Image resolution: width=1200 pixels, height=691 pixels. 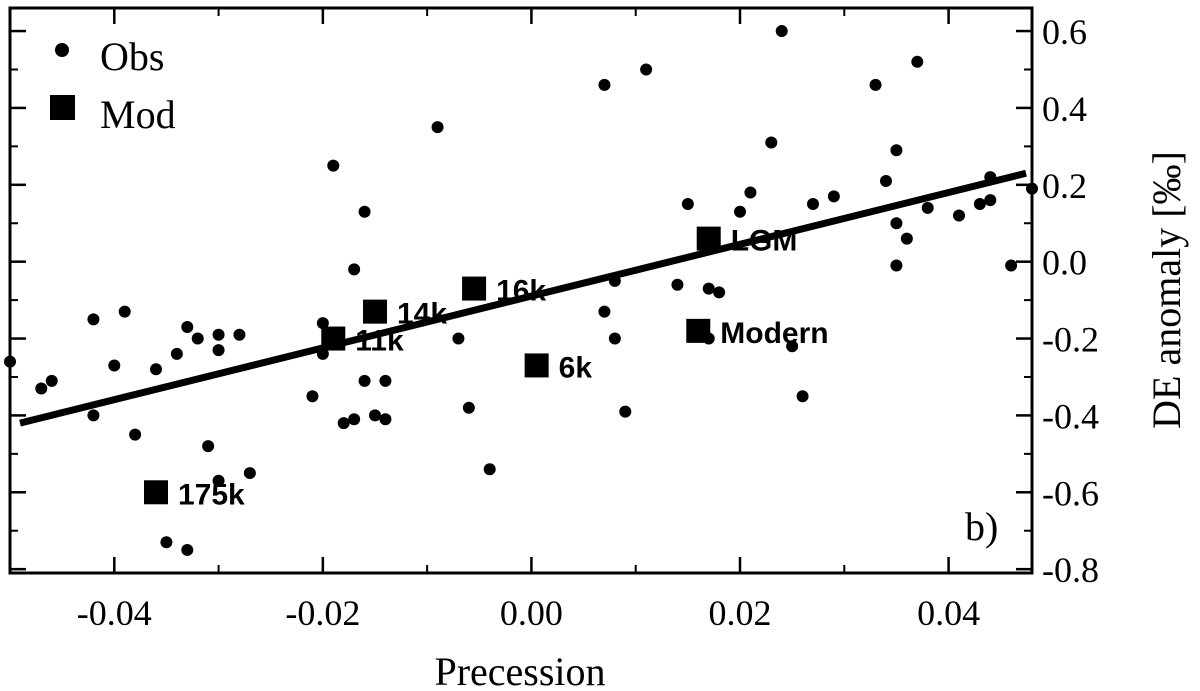 What do you see at coordinates (1166, 290) in the screenshot?
I see `y-axis-title: DE anomaly [‰]` at bounding box center [1166, 290].